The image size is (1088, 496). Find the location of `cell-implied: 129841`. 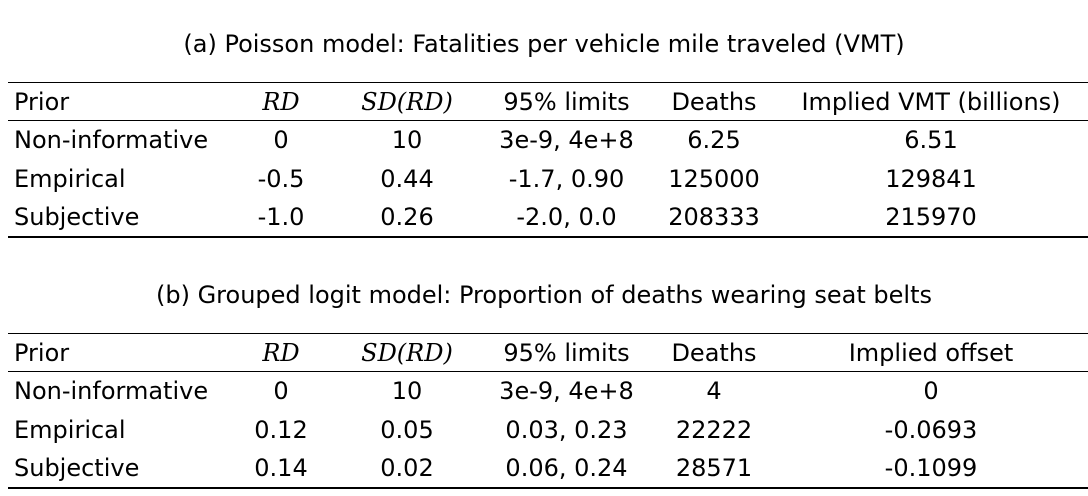

cell-implied: 129841 is located at coordinates (931, 178).